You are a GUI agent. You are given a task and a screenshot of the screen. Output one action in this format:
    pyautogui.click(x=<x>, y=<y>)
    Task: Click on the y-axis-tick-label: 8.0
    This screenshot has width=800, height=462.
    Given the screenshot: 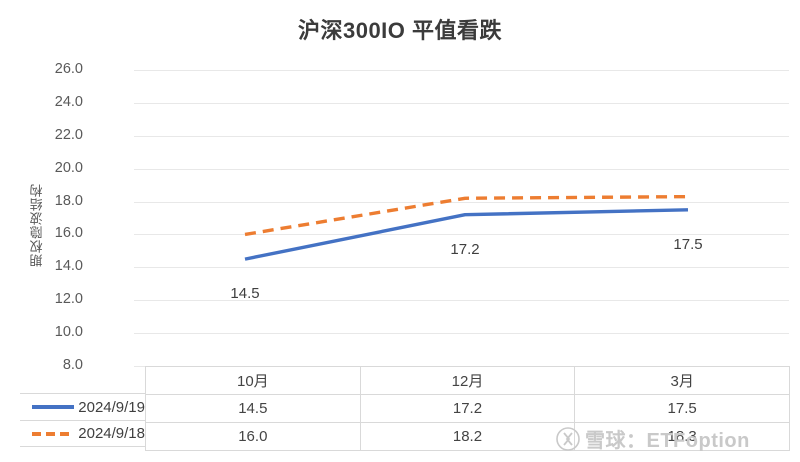 What is the action you would take?
    pyautogui.click(x=72, y=365)
    